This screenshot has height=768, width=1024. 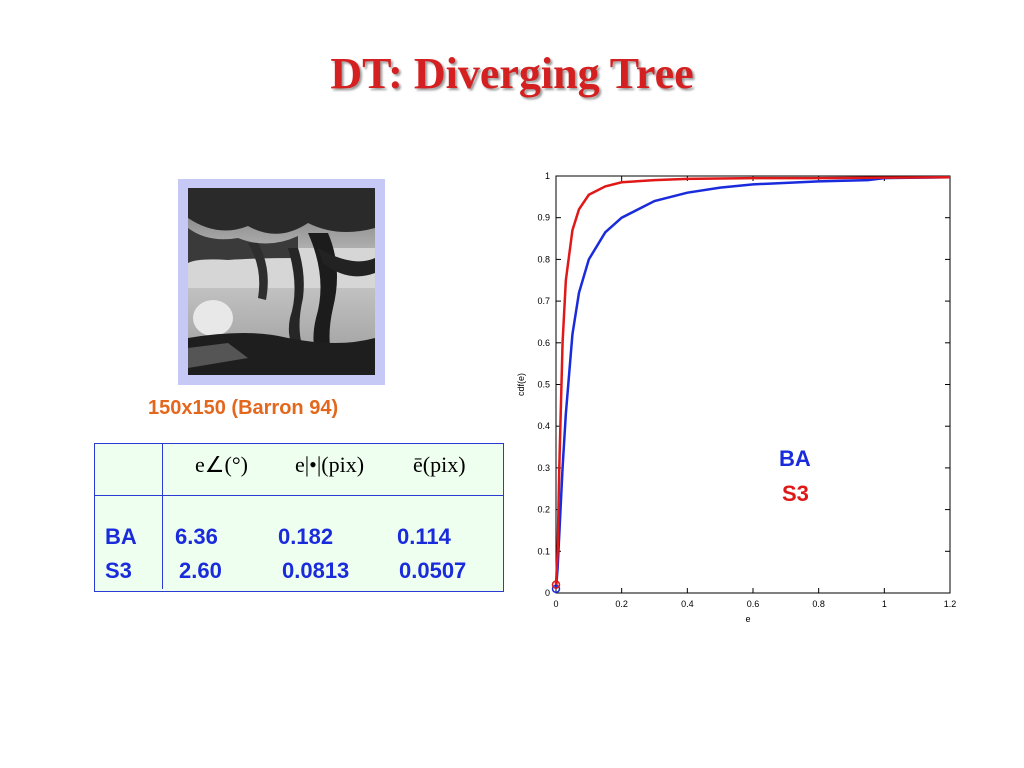 I want to click on y-tick-label: 1, so click(x=547, y=176).